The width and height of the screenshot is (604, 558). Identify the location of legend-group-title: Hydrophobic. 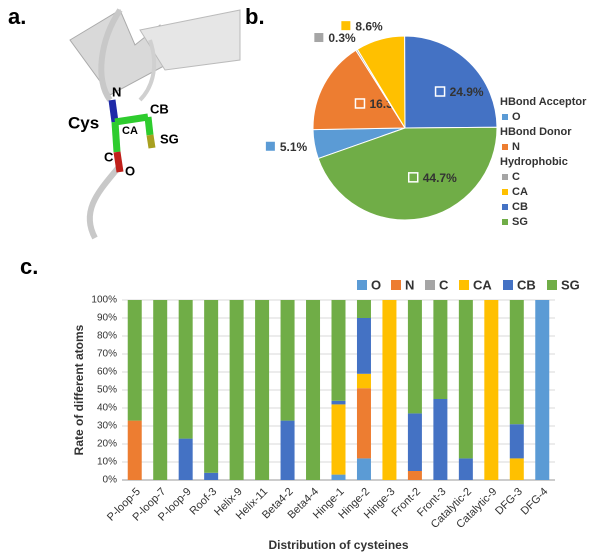
(534, 162).